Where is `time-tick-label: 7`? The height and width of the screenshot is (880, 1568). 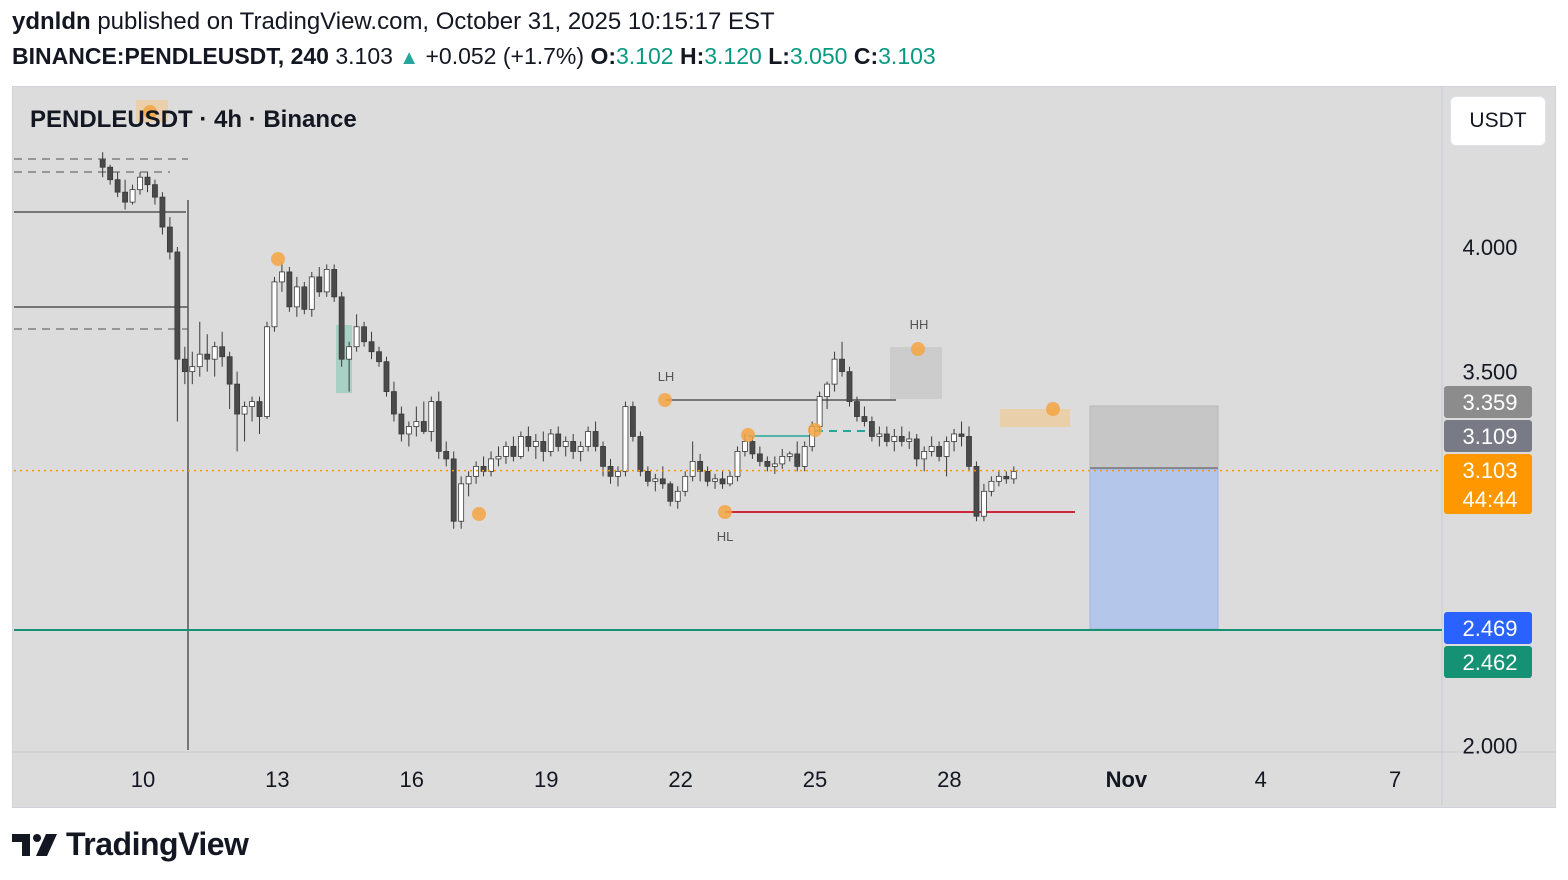
time-tick-label: 7 is located at coordinates (1395, 779).